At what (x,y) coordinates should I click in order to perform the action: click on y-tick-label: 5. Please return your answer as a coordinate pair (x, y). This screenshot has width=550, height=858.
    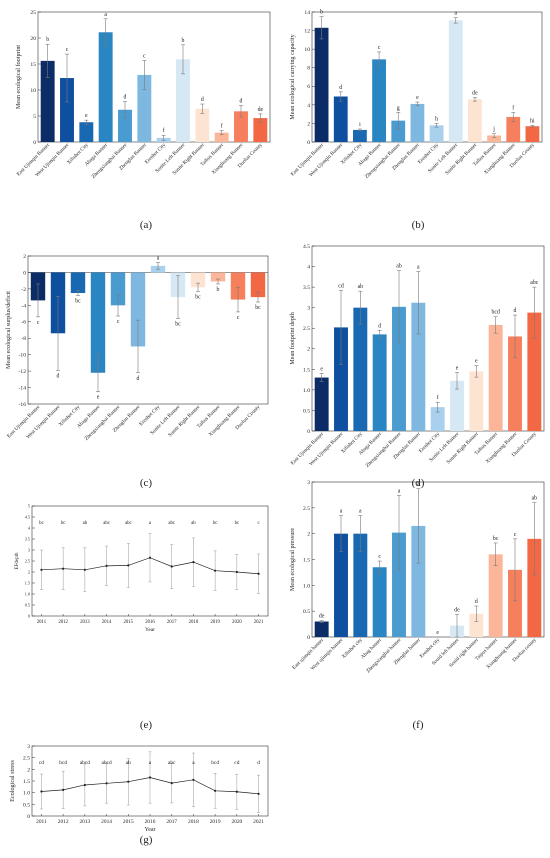
    Looking at the image, I should click on (29, 505).